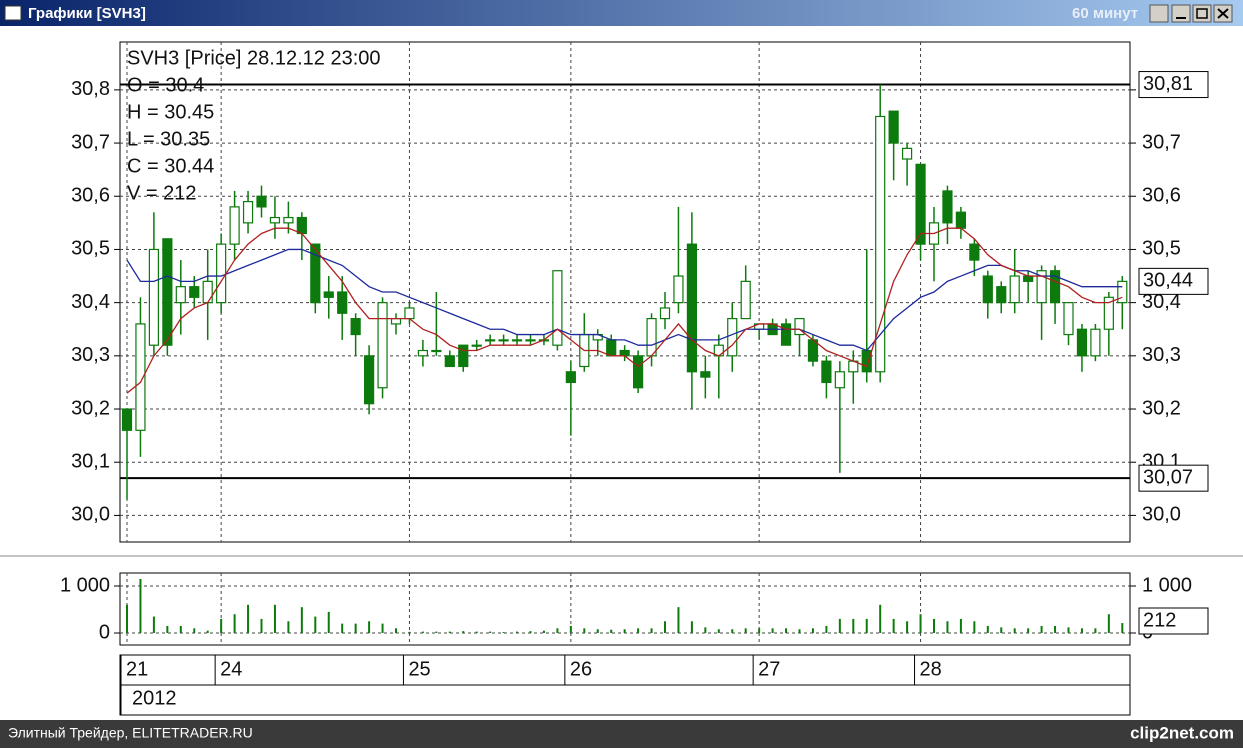 The height and width of the screenshot is (753, 1243). I want to click on footer-logo: clip2net.com, so click(1182, 732).